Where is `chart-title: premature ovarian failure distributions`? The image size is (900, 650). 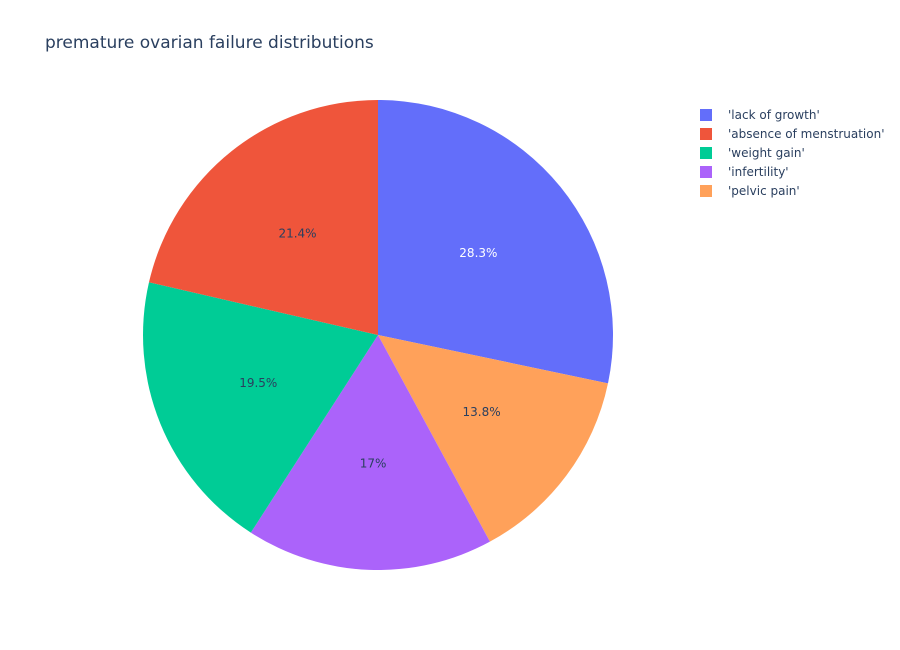 chart-title: premature ovarian failure distributions is located at coordinates (209, 43).